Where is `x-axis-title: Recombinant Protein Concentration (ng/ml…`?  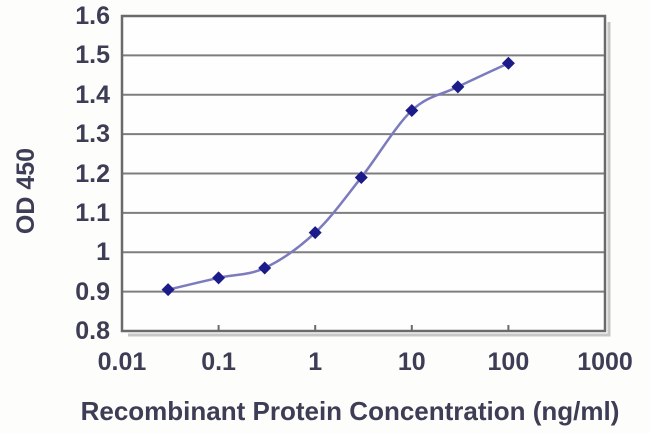
x-axis-title: Recombinant Protein Concentration (ng/ml… is located at coordinates (350, 411).